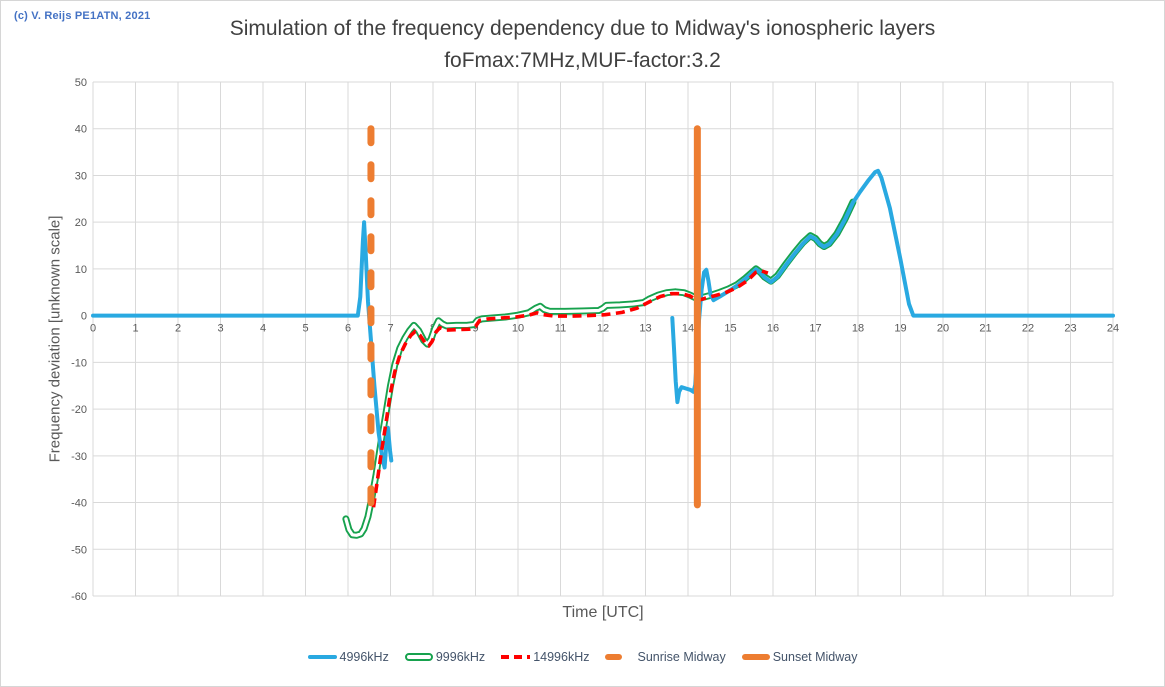 This screenshot has height=687, width=1165. Describe the element at coordinates (135, 329) in the screenshot. I see `x-tick-label: 1` at that location.